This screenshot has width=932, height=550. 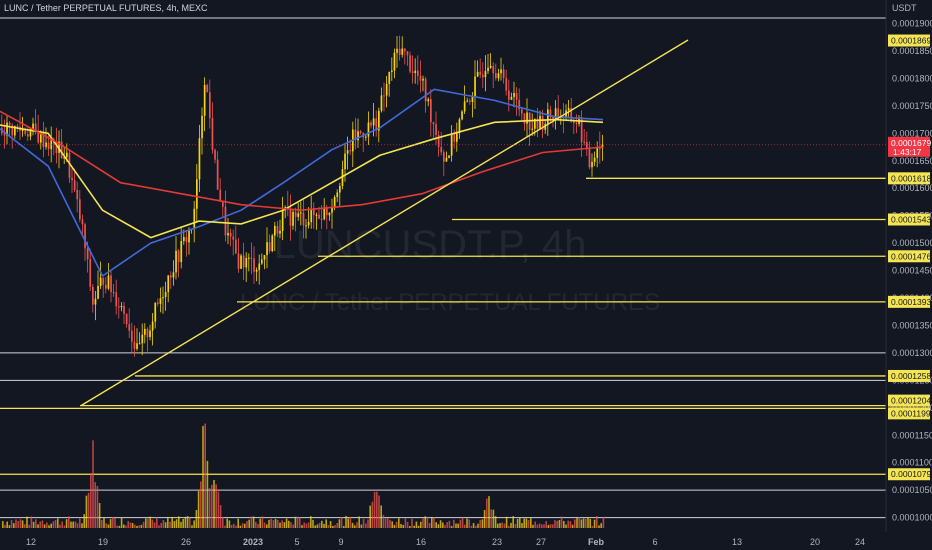 I want to click on price-tick-label: 0.0001650, so click(x=912, y=161).